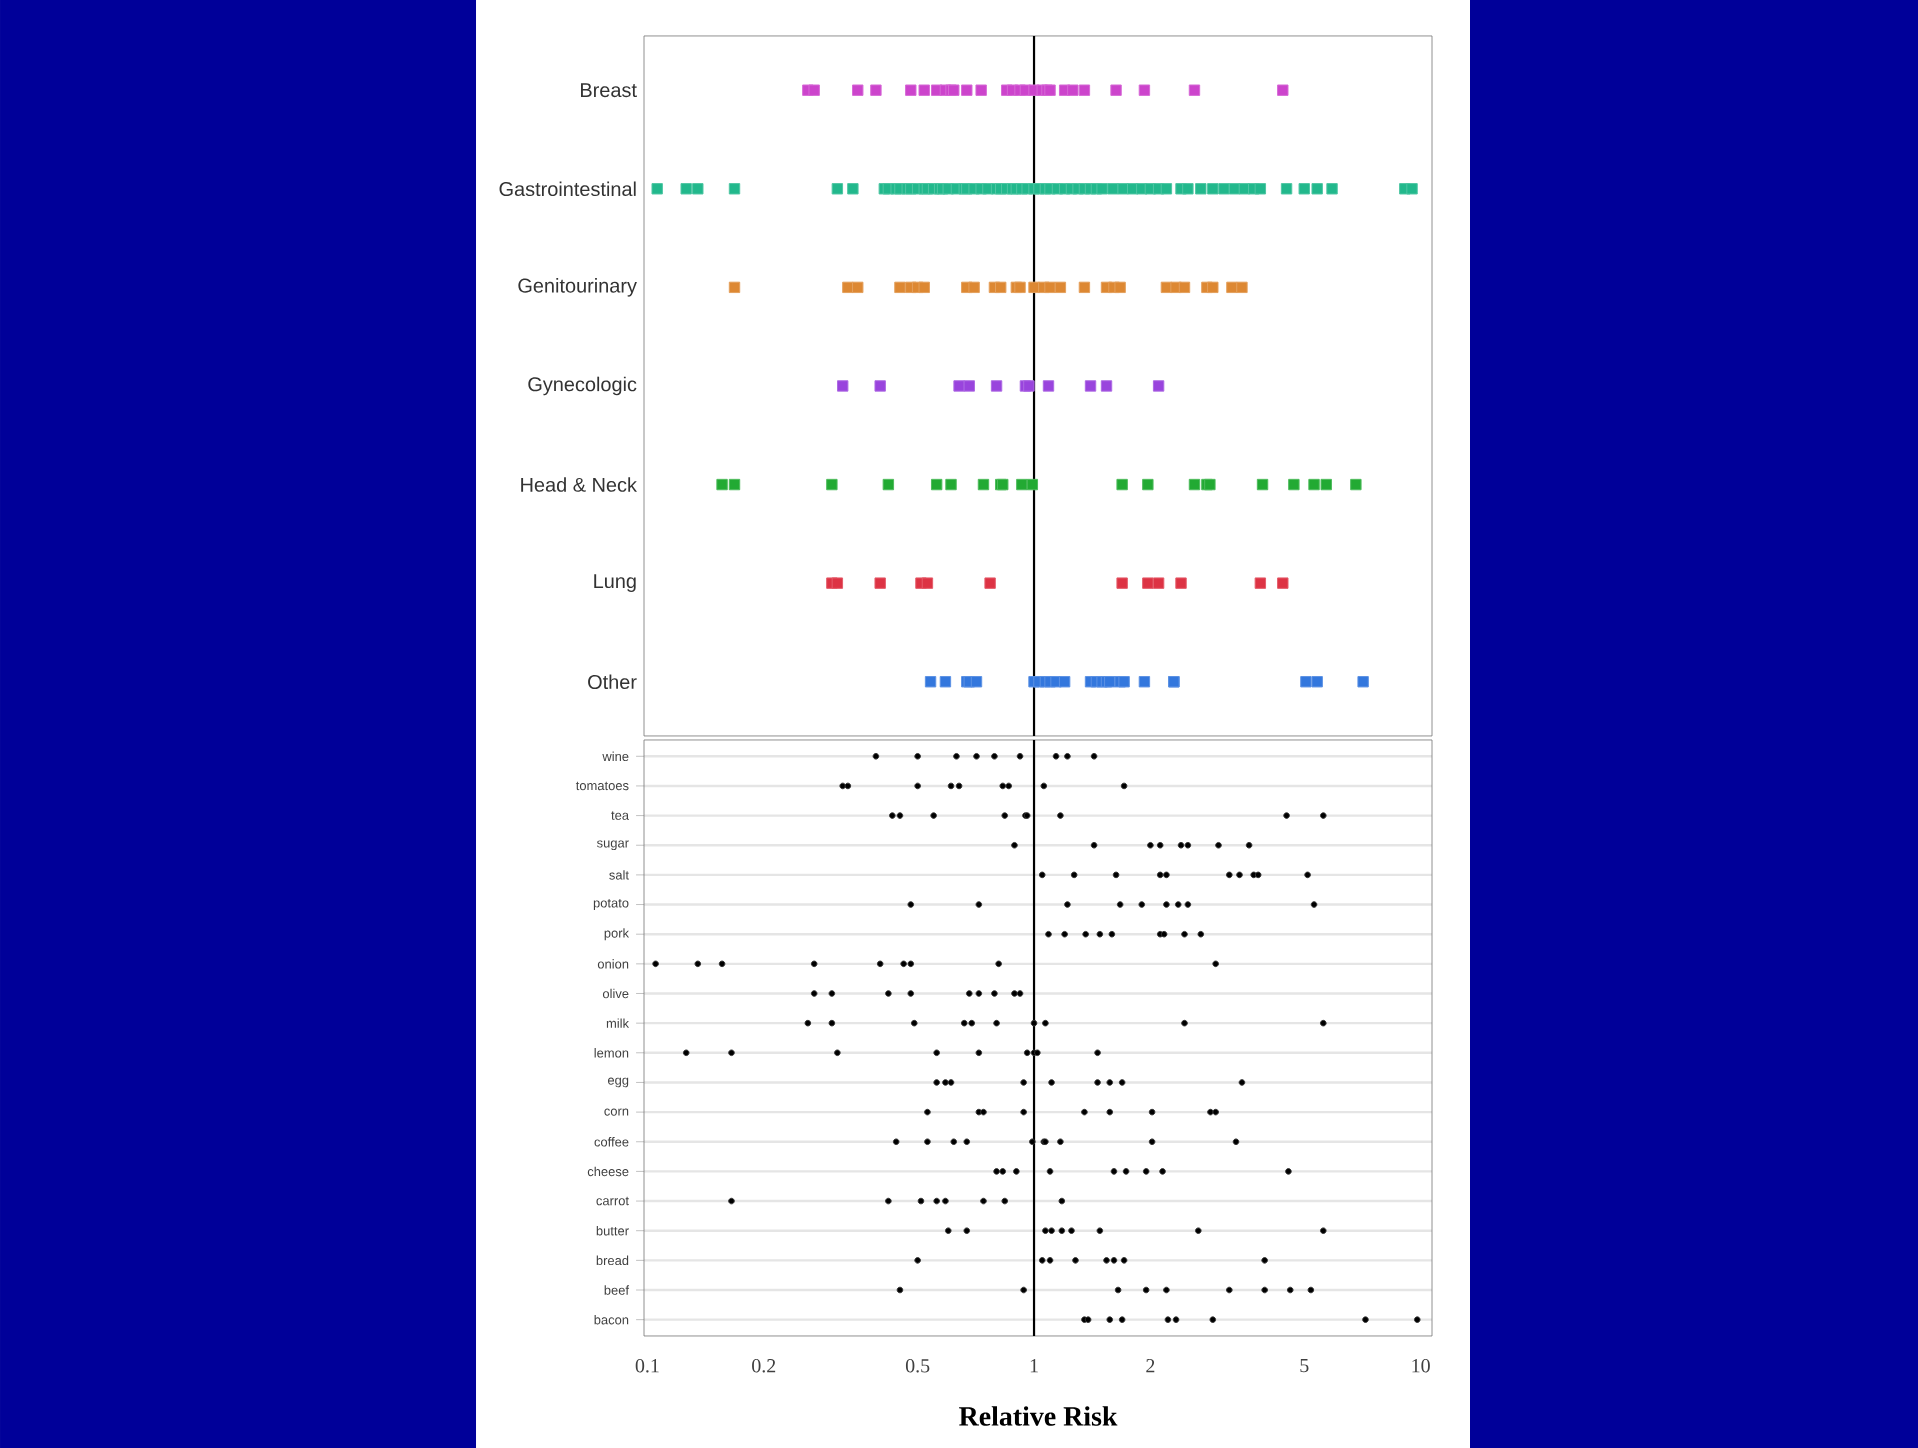 The width and height of the screenshot is (1918, 1448). Describe the element at coordinates (1304, 1366) in the screenshot. I see `x-tick-label: 5` at that location.